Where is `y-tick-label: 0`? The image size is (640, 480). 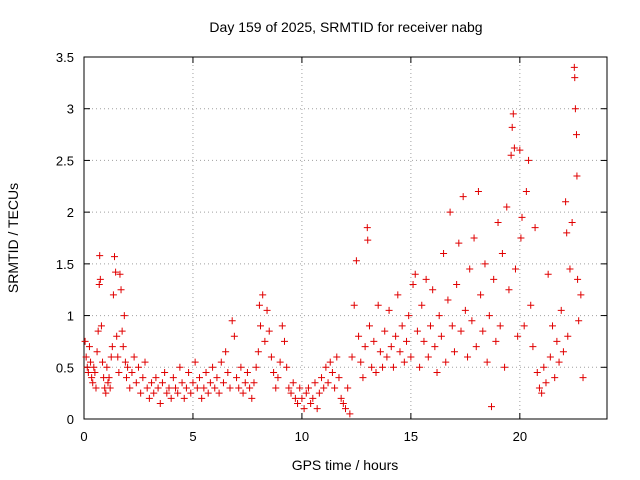 y-tick-label: 0 is located at coordinates (70, 419).